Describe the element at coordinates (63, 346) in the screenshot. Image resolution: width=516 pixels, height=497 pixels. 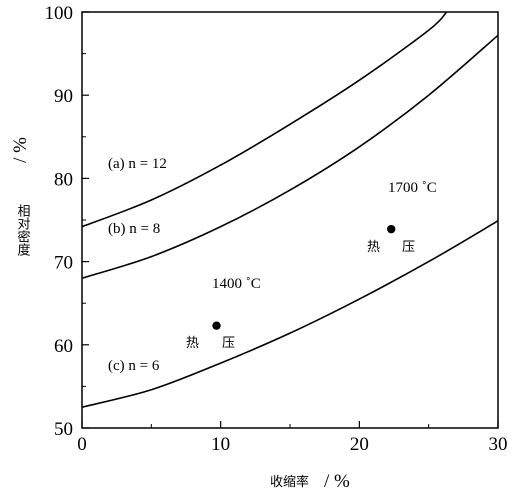
I see `y-tick-label: 60` at that location.